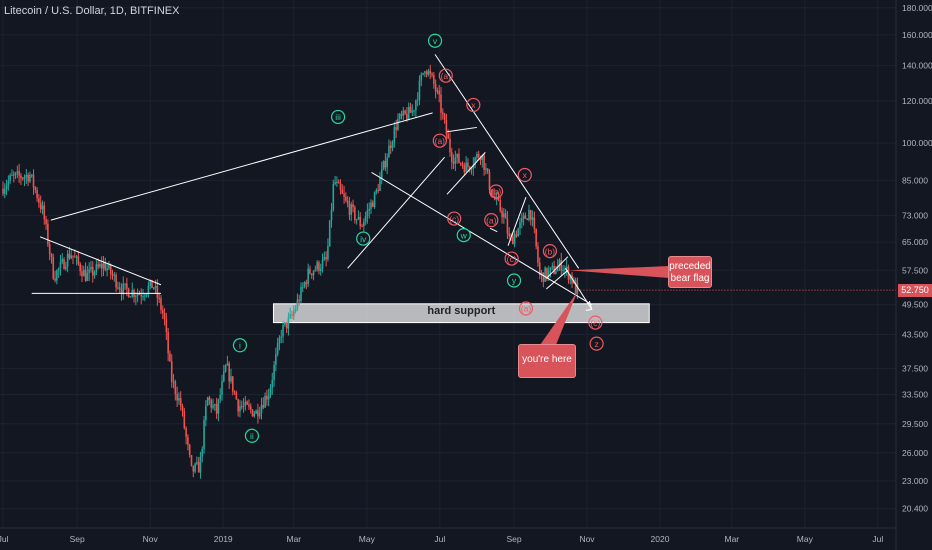 The height and width of the screenshot is (550, 932). What do you see at coordinates (917, 143) in the screenshot?
I see `price-axis-tick-label: 100.000` at bounding box center [917, 143].